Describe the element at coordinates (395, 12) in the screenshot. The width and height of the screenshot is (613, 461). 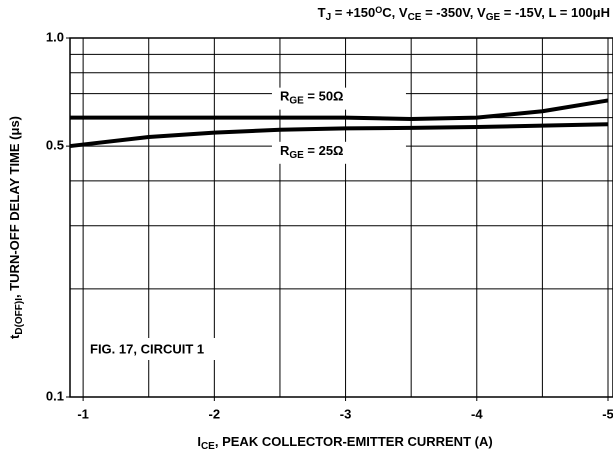
I see `chart-title-part: C, V` at that location.